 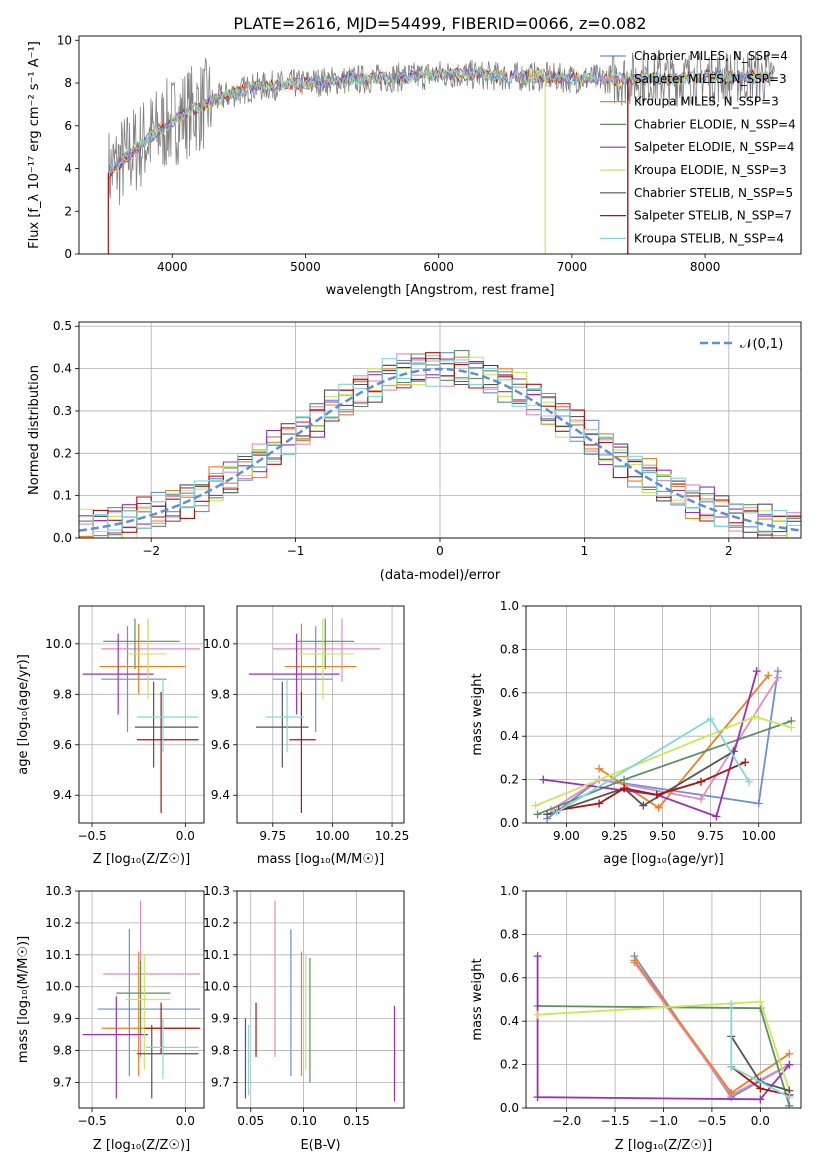 I want to click on y-tick-label: 10.1, so click(x=216, y=955).